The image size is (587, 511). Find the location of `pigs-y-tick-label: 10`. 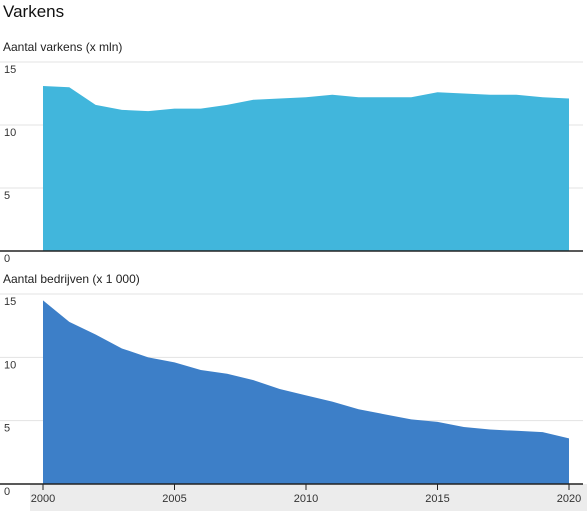

pigs-y-tick-label: 10 is located at coordinates (10, 133).